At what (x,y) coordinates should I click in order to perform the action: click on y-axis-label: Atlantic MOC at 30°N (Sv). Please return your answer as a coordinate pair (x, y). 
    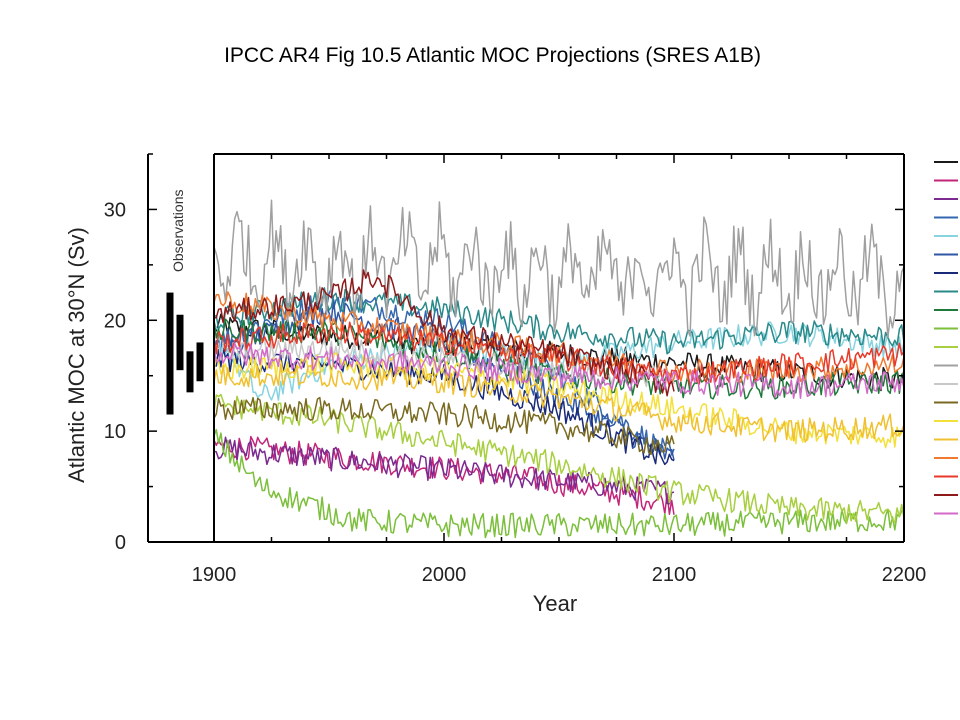
    Looking at the image, I should click on (76, 355).